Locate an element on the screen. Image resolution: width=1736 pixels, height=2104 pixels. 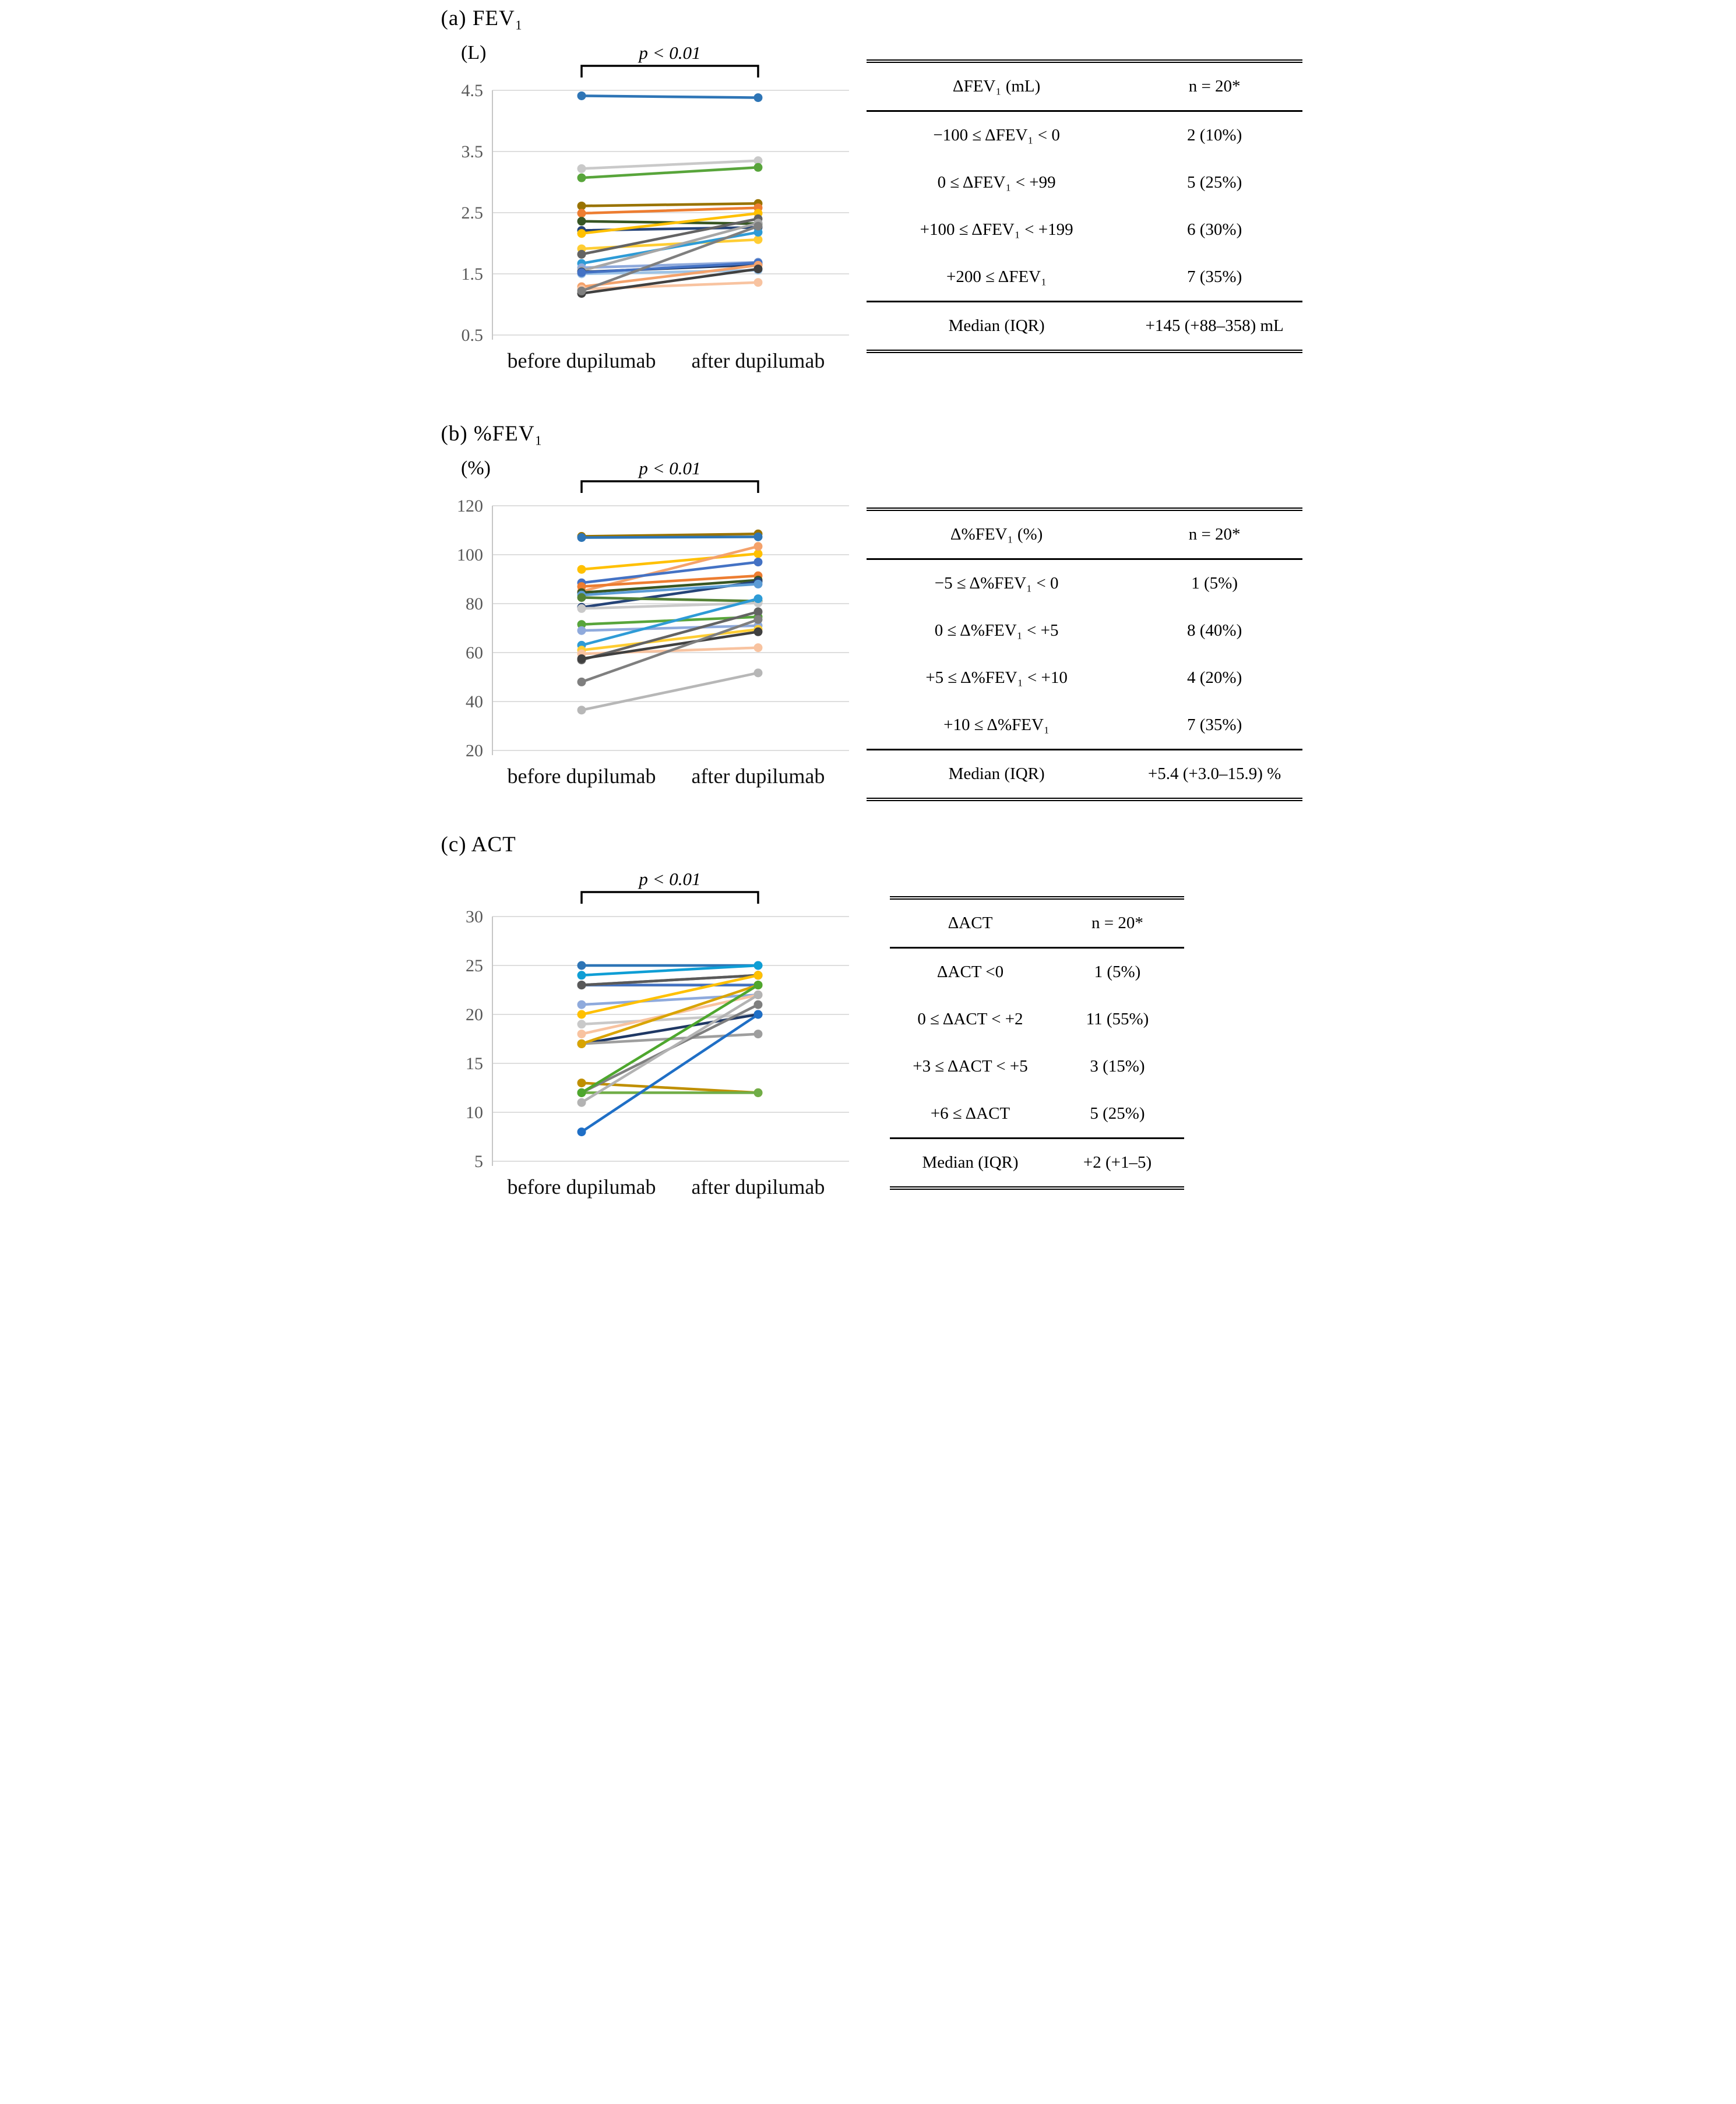
table-cell: 4 (20%) is located at coordinates (1215, 677).